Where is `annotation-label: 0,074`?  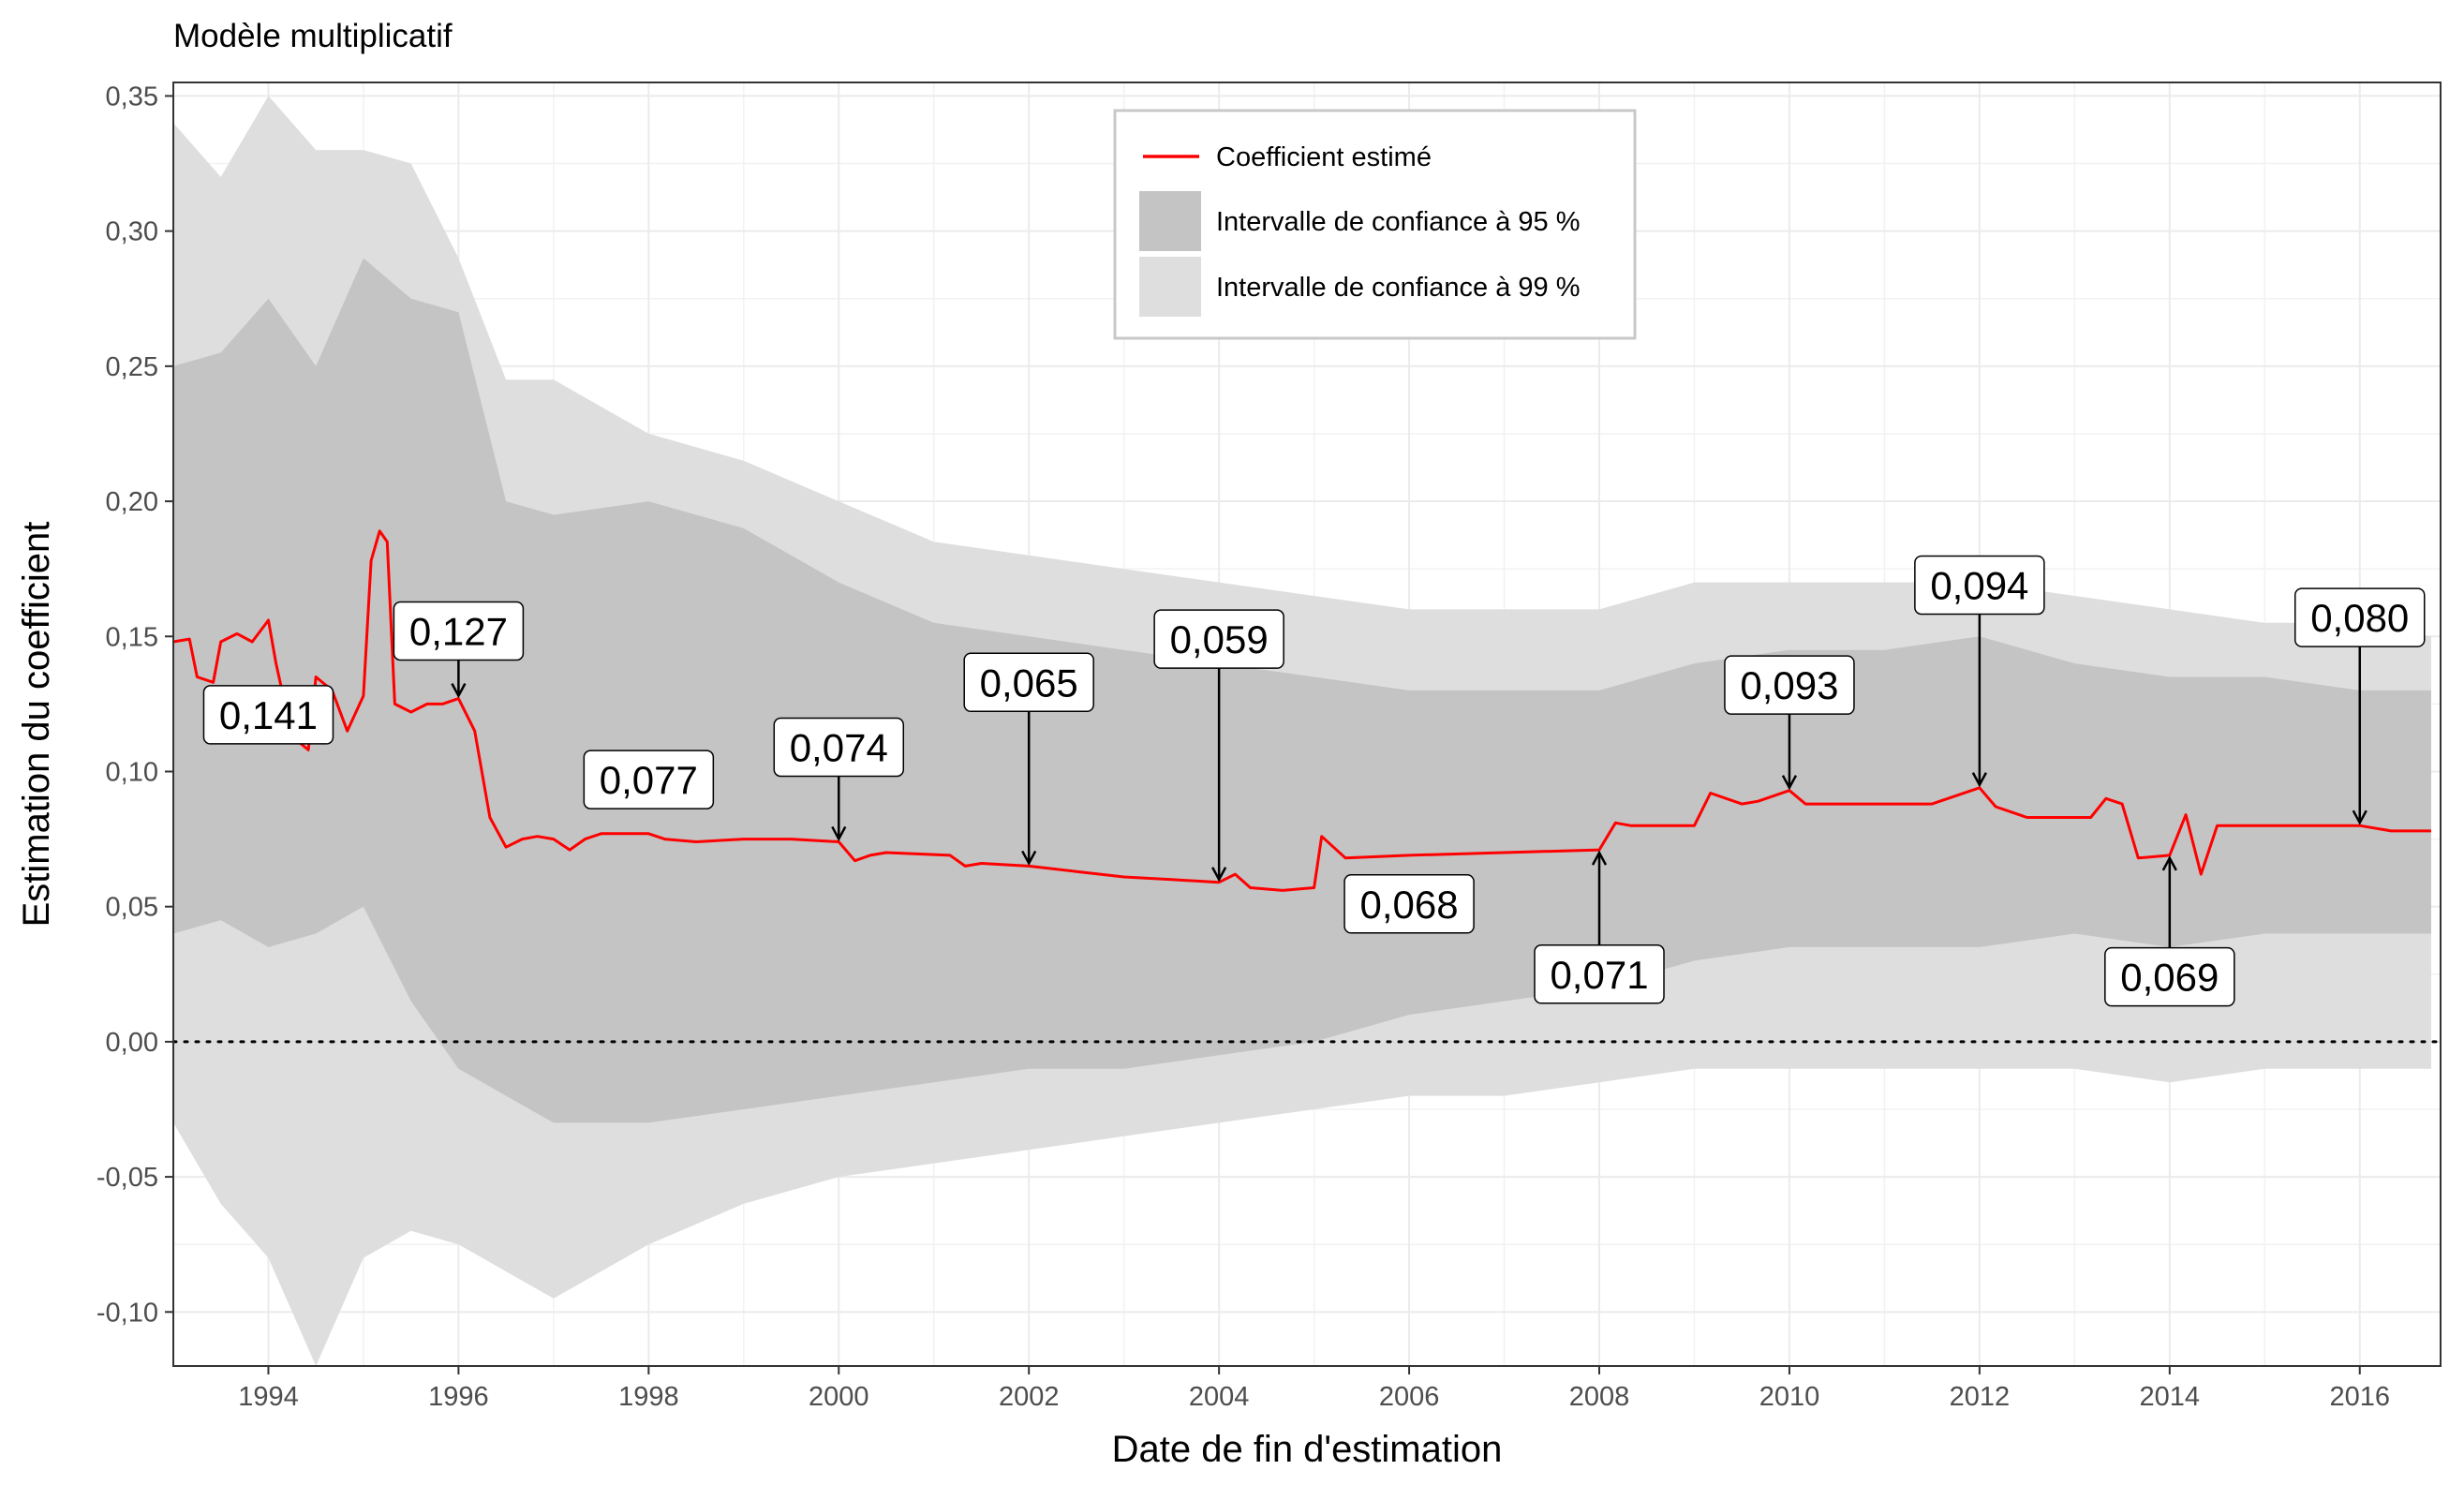
annotation-label: 0,074 is located at coordinates (839, 779).